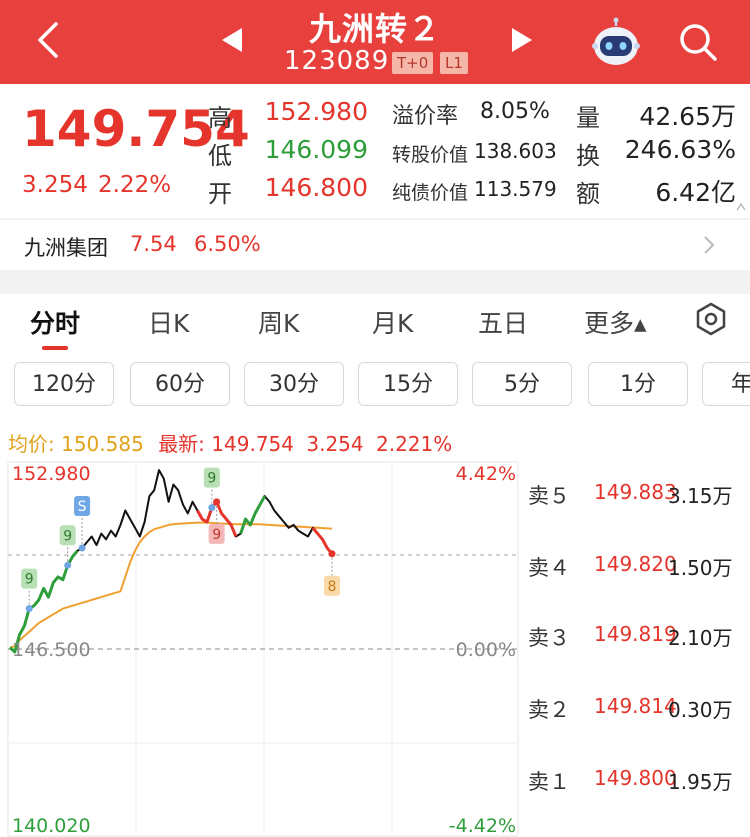  I want to click on next-triangle-icon, so click(522, 40).